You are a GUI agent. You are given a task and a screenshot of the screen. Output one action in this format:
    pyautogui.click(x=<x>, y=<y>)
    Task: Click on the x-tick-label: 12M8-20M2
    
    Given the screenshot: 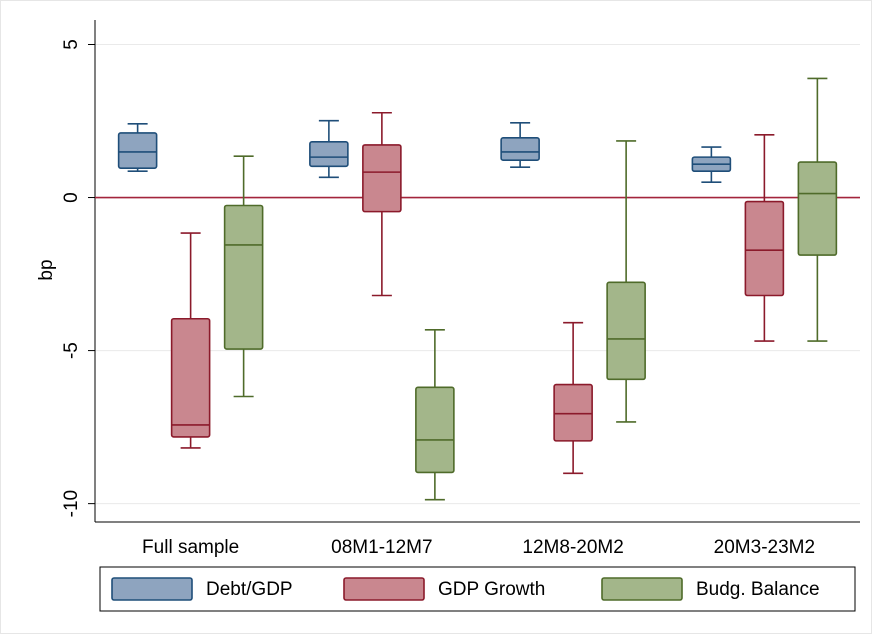 What is the action you would take?
    pyautogui.click(x=572, y=547)
    